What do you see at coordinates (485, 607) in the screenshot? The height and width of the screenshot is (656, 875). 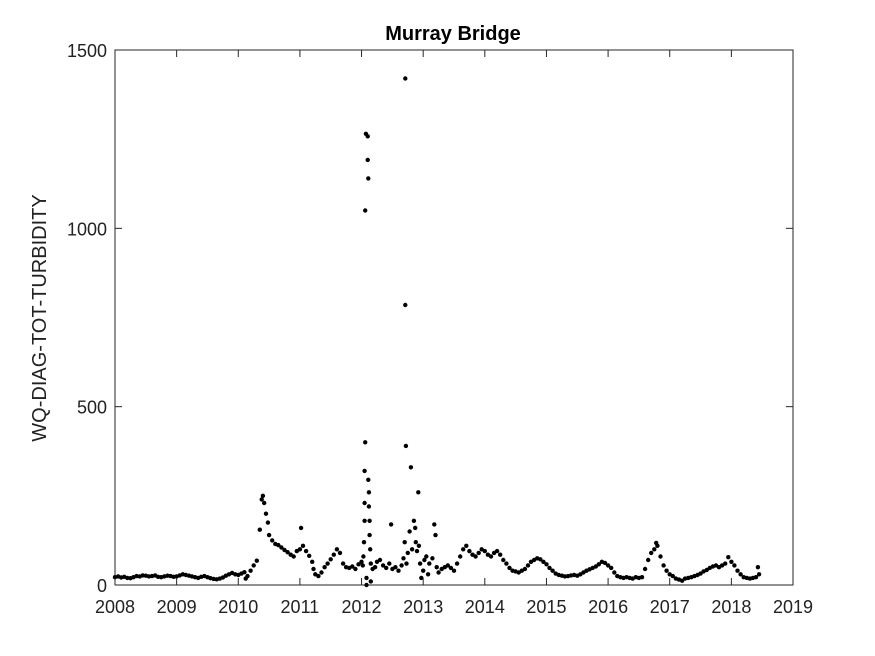 I see `x-tick-label: 2014` at bounding box center [485, 607].